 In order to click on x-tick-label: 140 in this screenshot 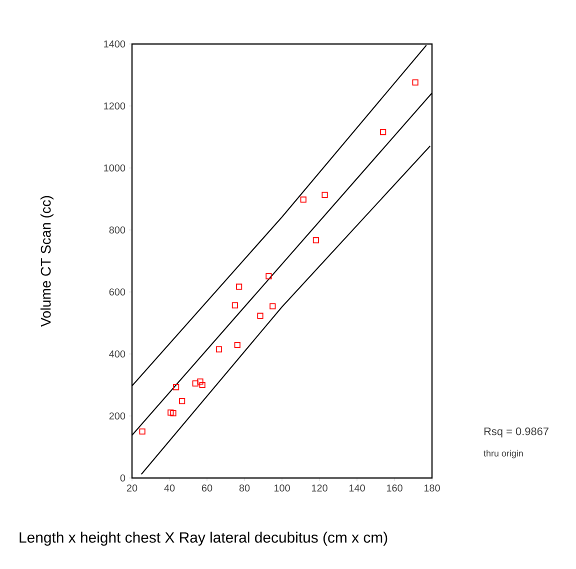, I will do `click(357, 488)`.